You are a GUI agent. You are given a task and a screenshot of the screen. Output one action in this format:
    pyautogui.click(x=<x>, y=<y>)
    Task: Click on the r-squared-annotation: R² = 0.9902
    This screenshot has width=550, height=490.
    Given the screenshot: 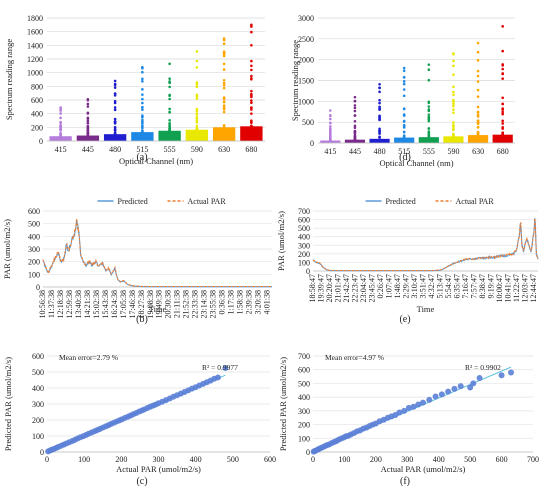 What is the action you would take?
    pyautogui.click(x=483, y=367)
    